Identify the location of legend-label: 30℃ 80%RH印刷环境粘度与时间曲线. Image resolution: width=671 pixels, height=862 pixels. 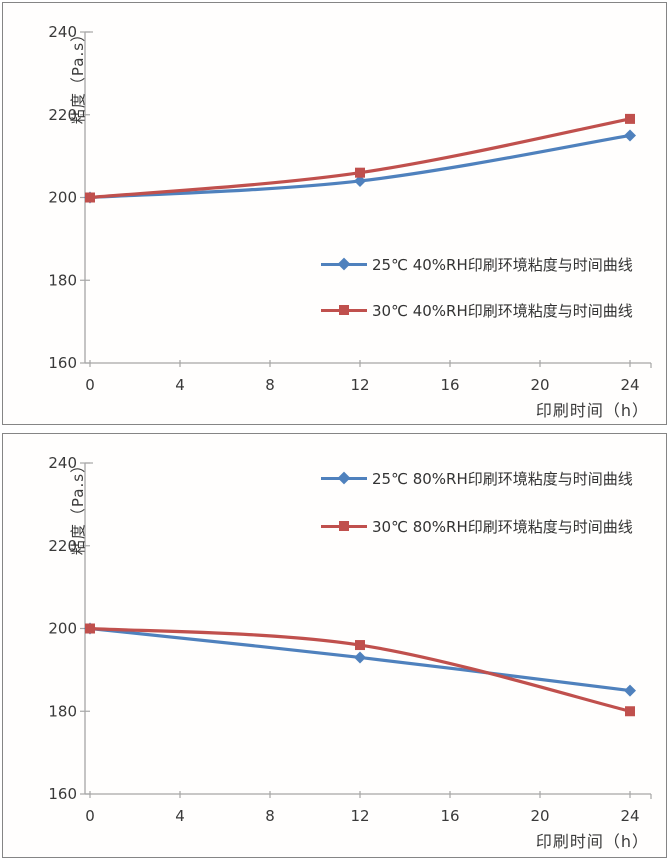
(502, 526).